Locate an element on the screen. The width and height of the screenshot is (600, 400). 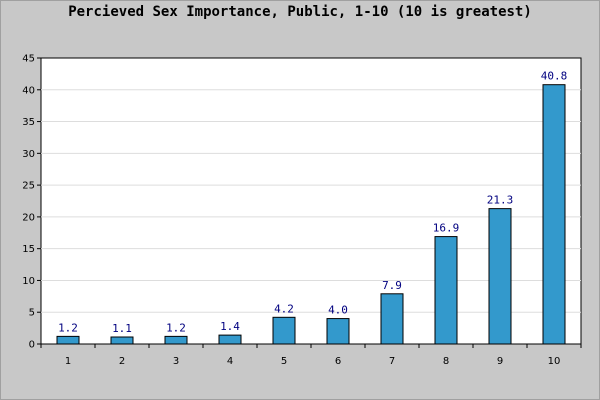
x-tick-label: 1 is located at coordinates (68, 361).